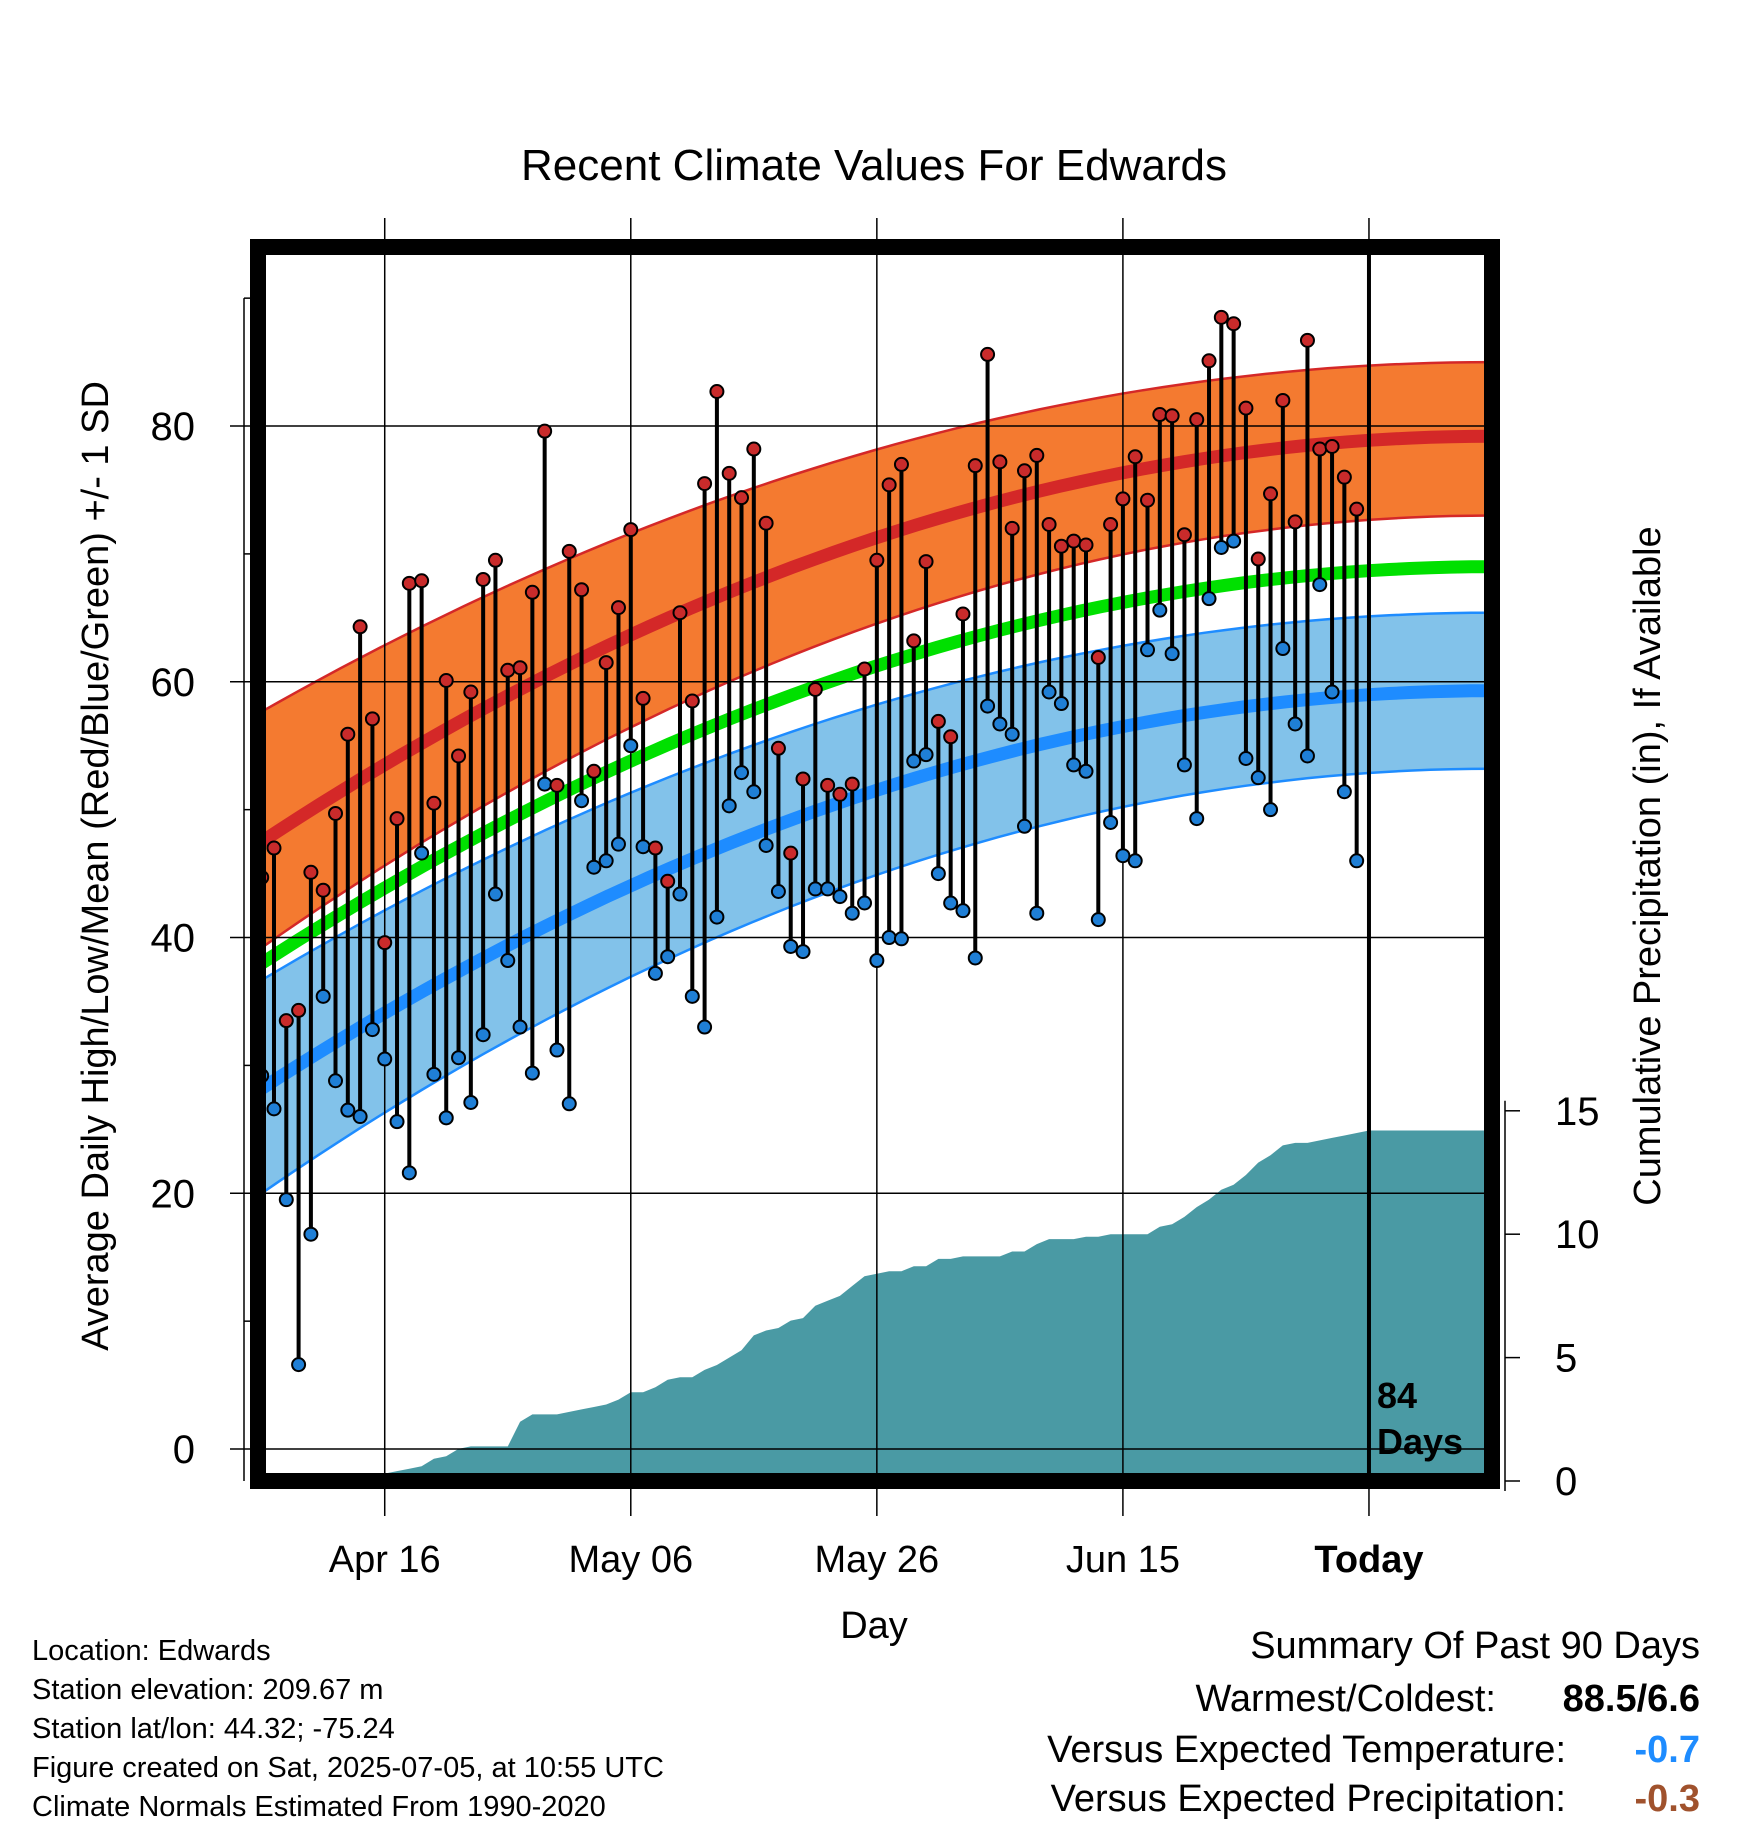  Describe the element at coordinates (173, 683) in the screenshot. I see `y-tick-label: 60` at that location.